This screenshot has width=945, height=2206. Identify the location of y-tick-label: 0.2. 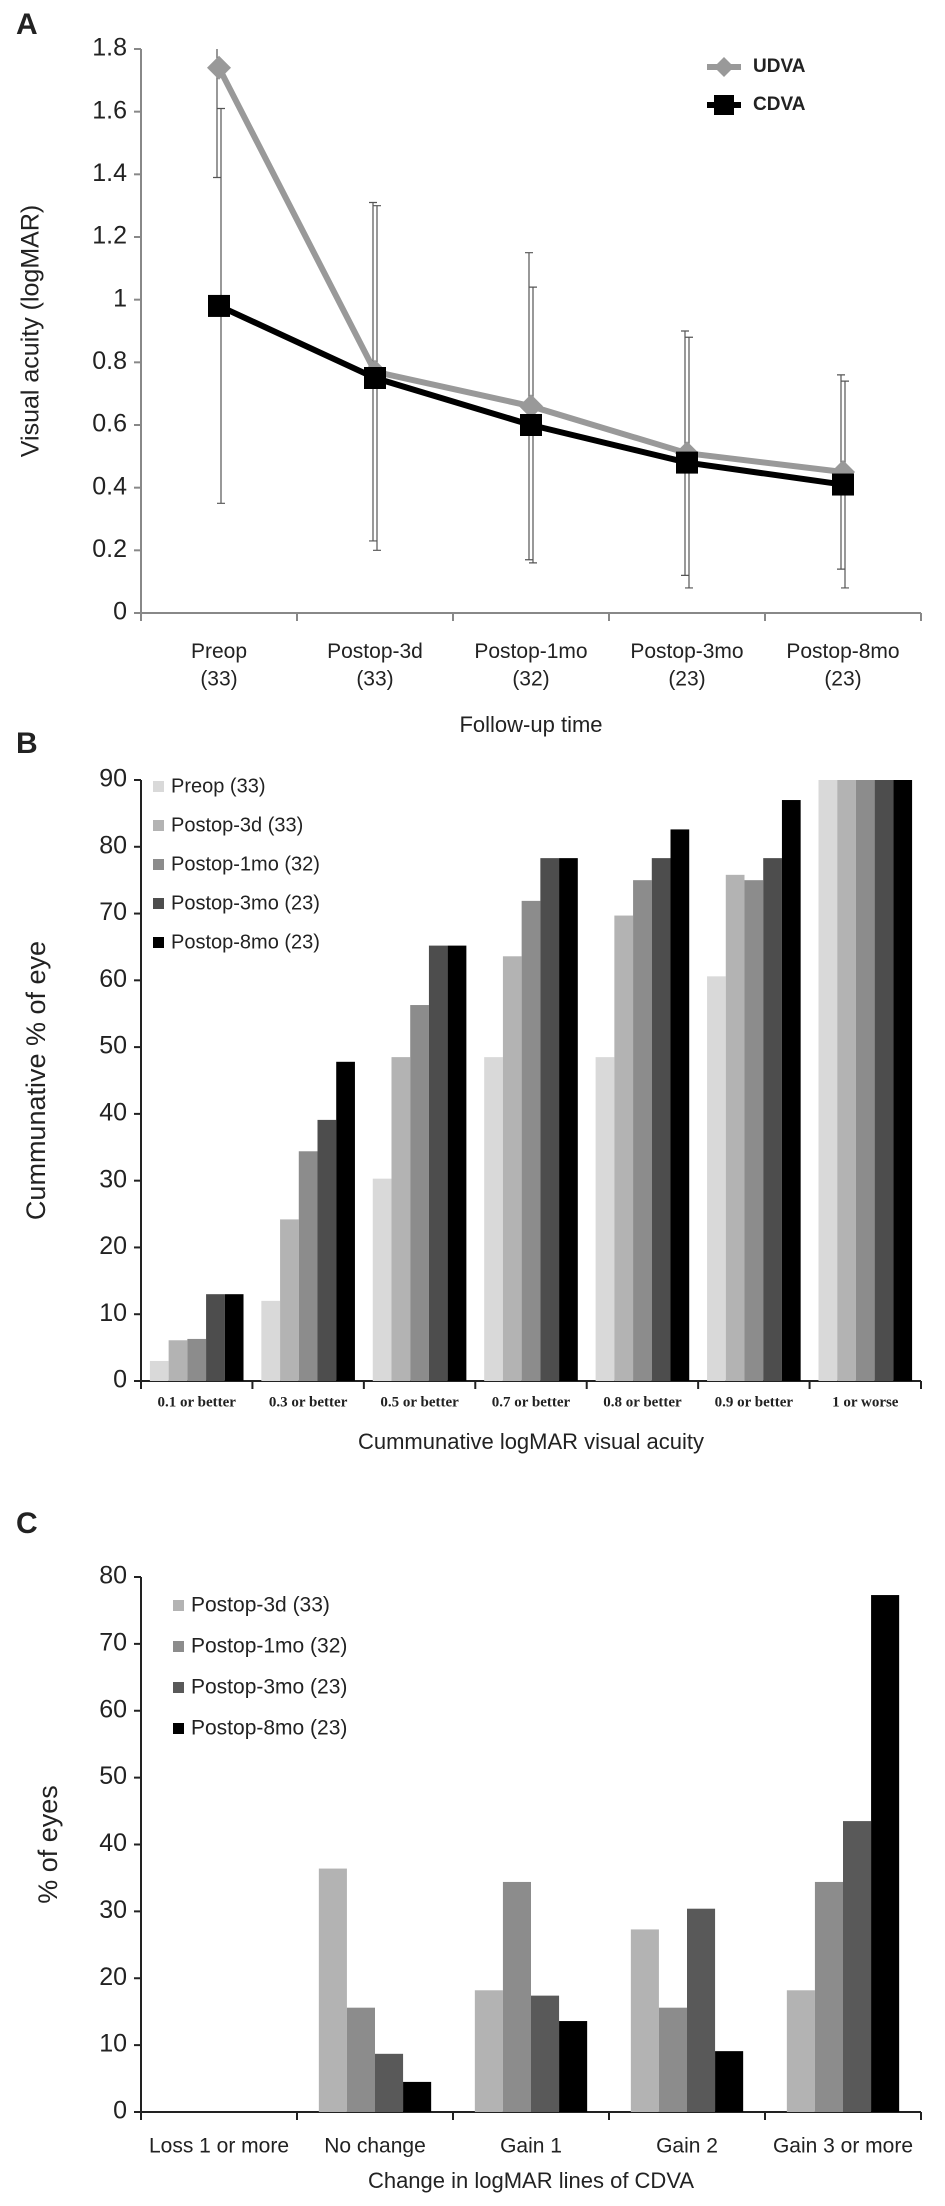
(109, 549).